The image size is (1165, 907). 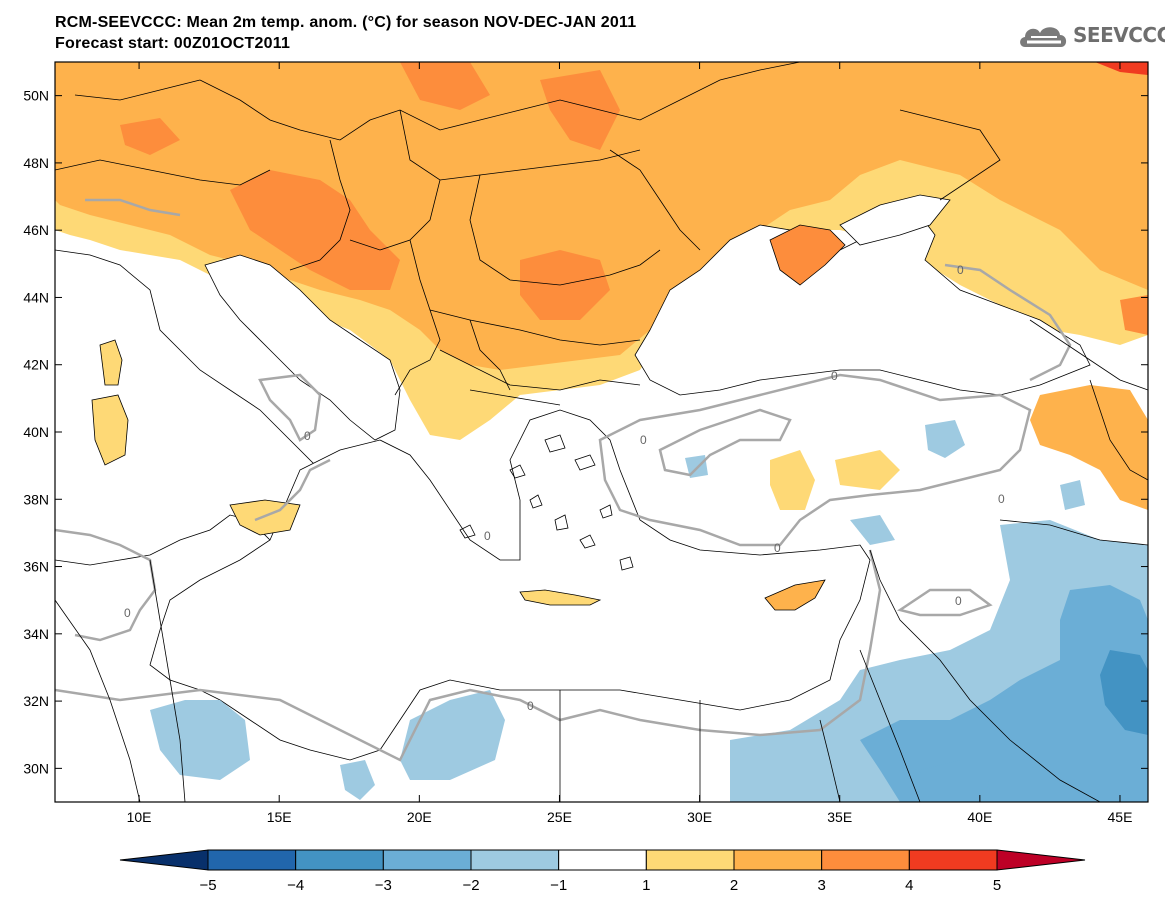 I want to click on anomaly-turkey-cold-d, so click(x=872, y=530).